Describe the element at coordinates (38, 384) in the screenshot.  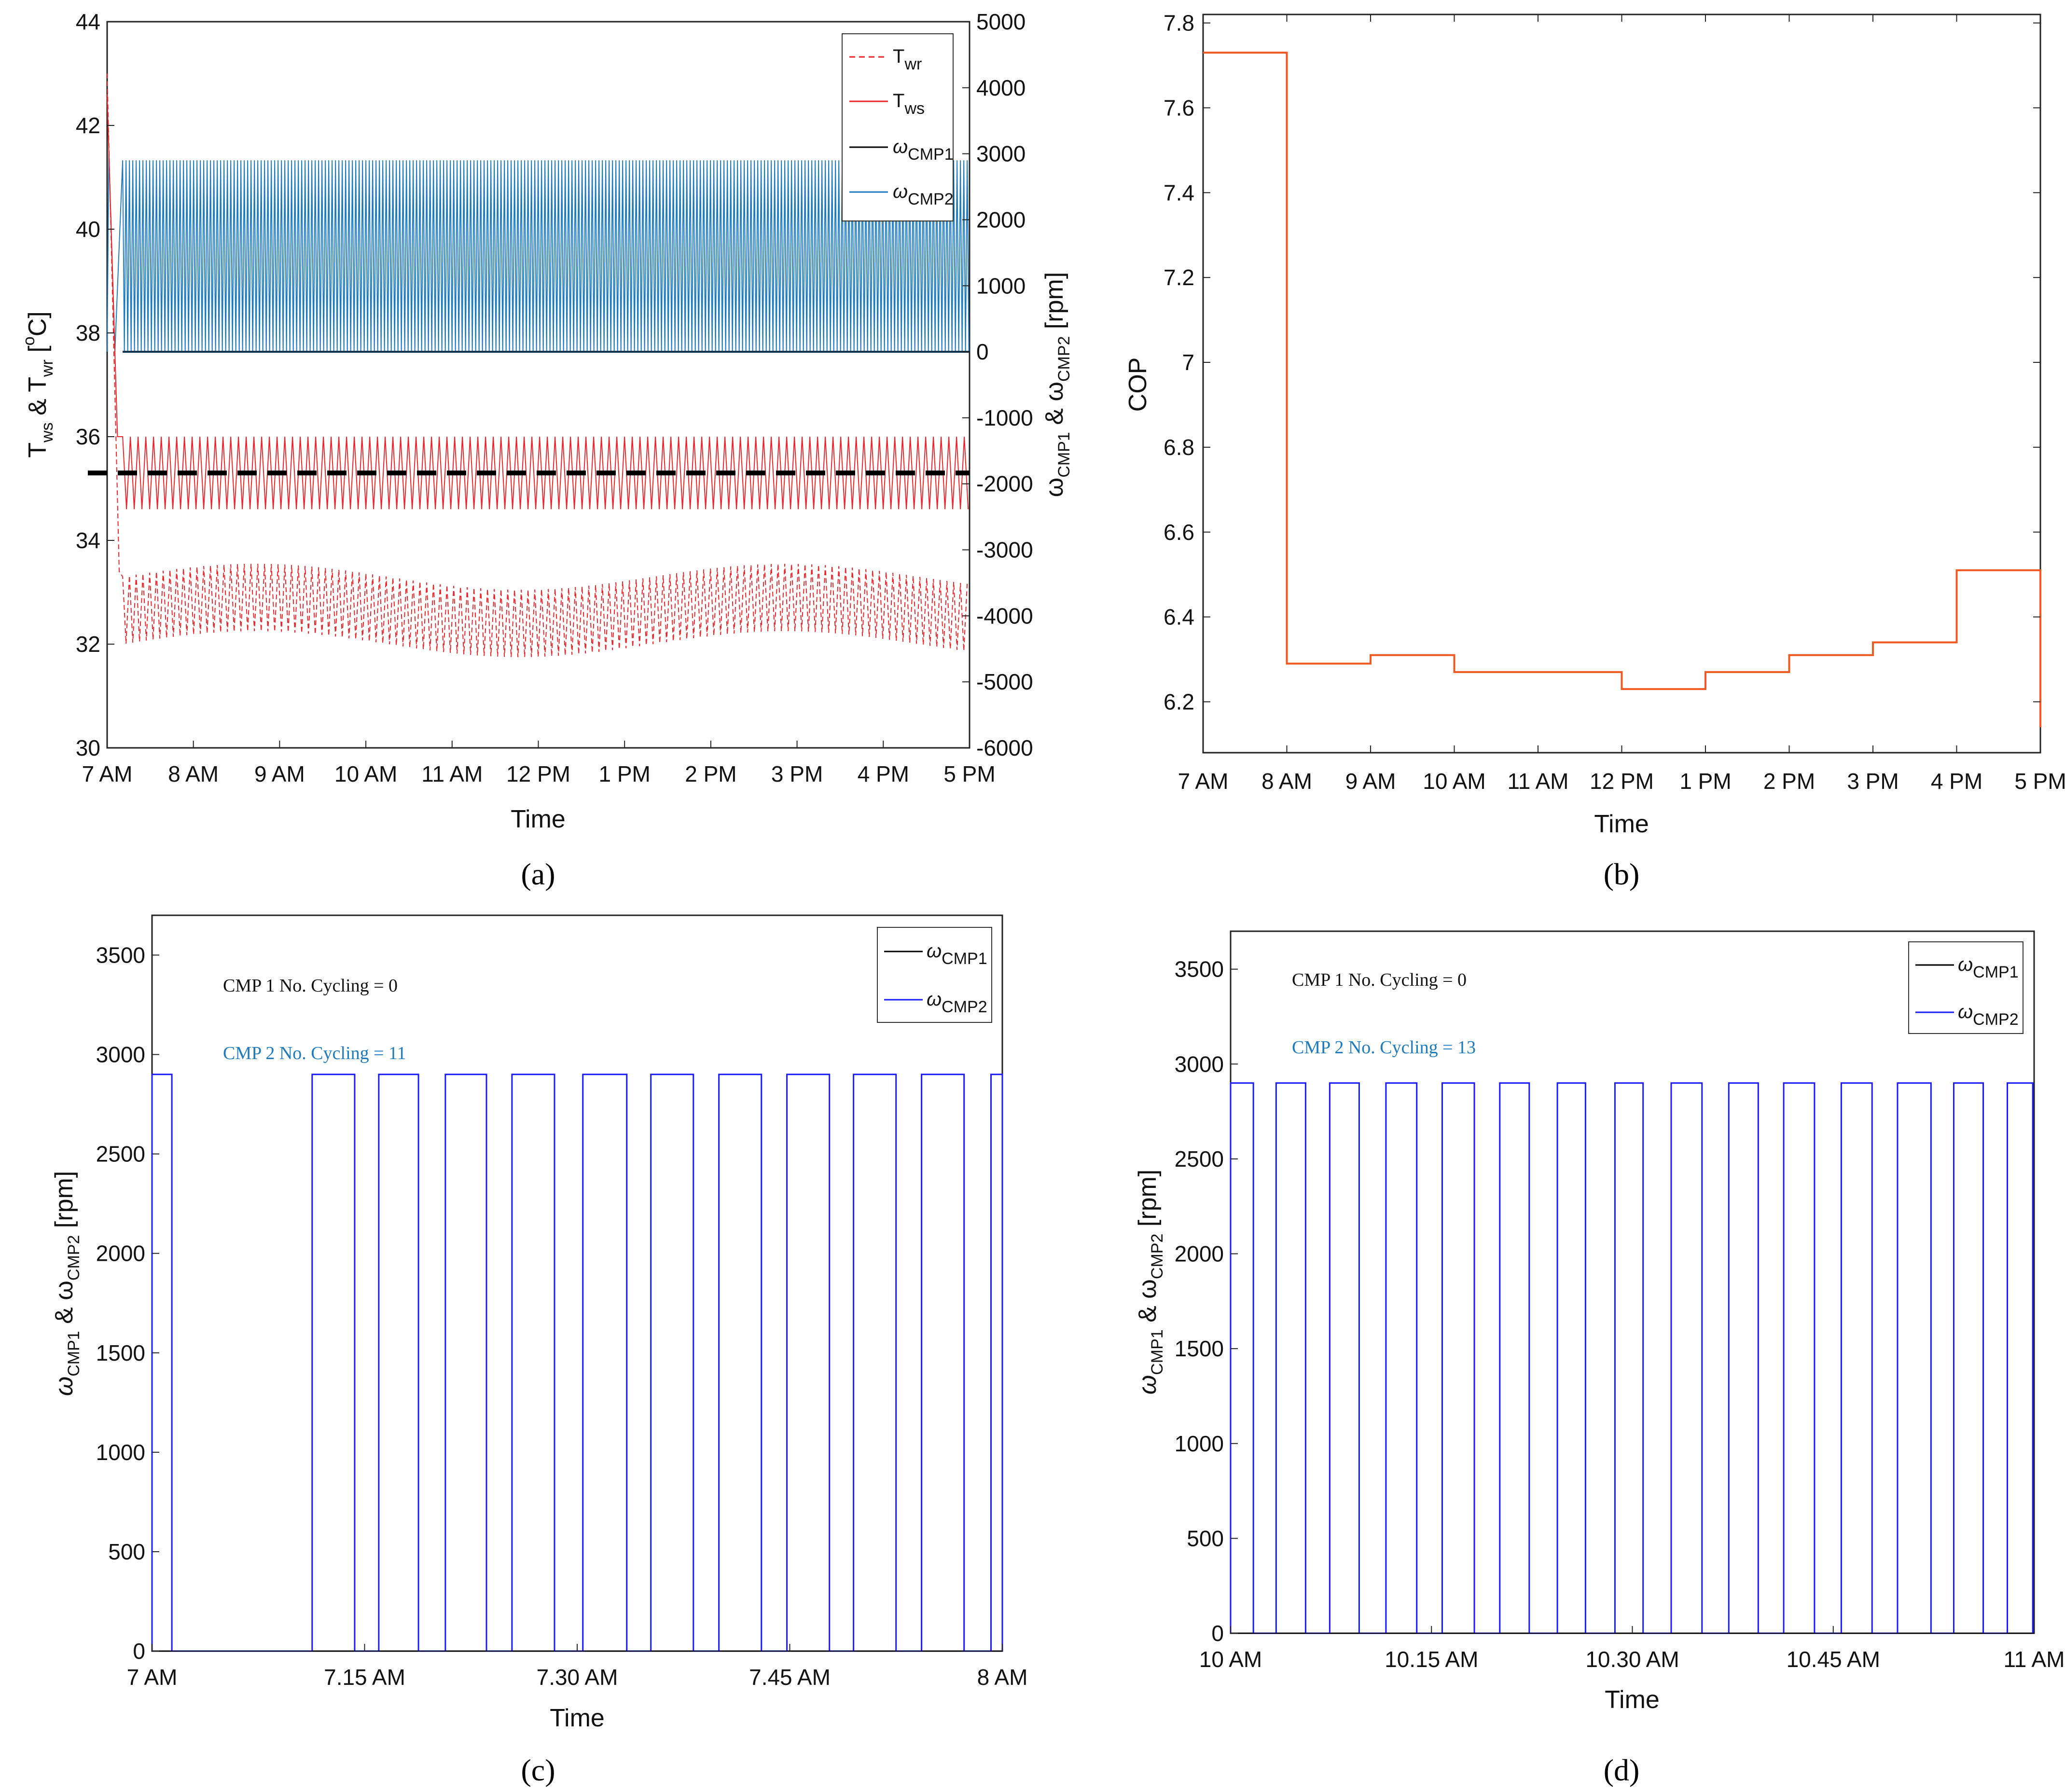
I see `chart-a-ylabel-left: Tws & Twr [oC]` at that location.